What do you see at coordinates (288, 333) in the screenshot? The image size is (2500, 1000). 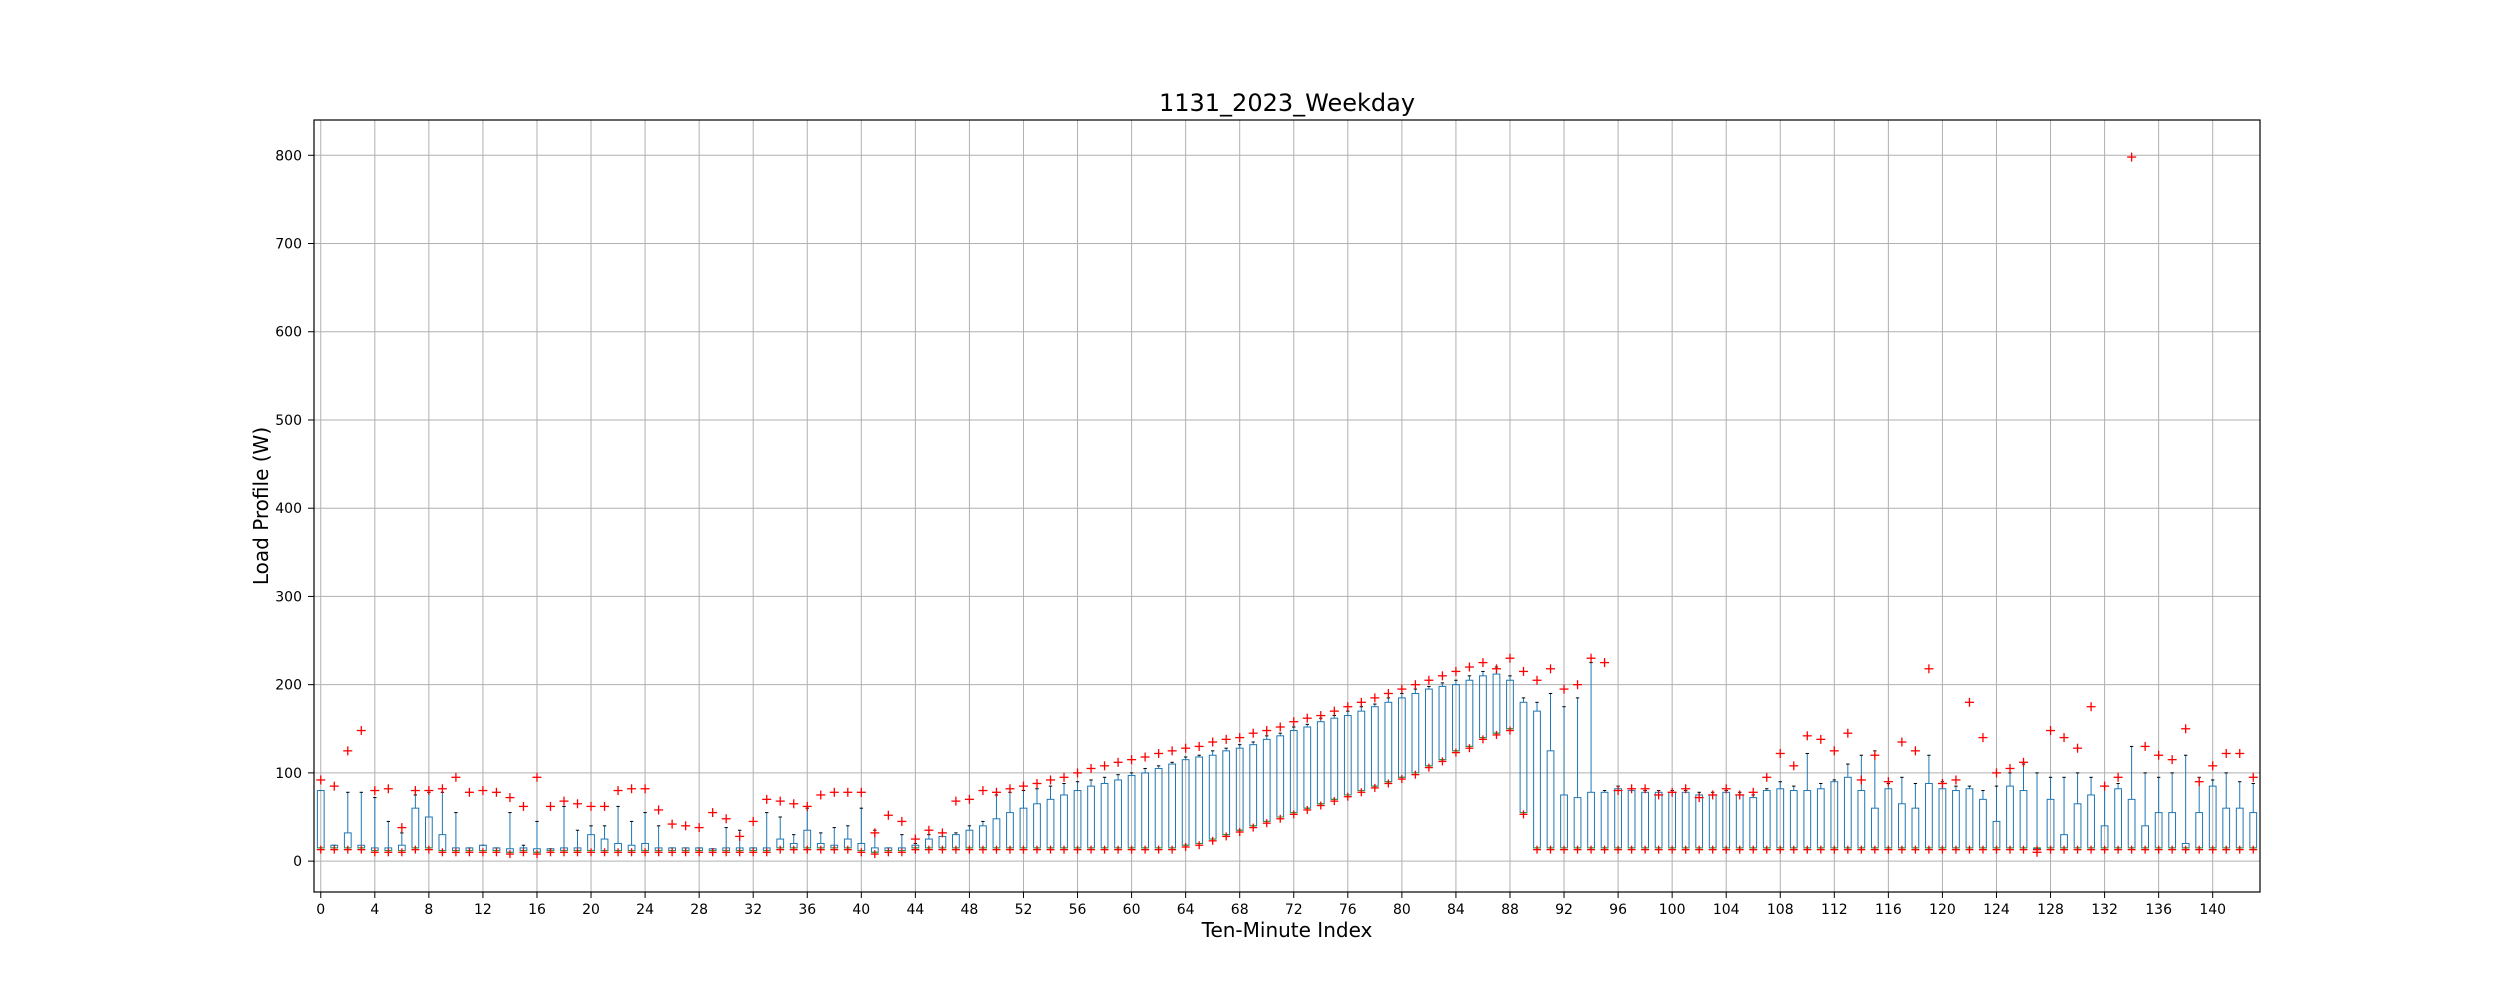 I see `y-tick-label: 600` at bounding box center [288, 333].